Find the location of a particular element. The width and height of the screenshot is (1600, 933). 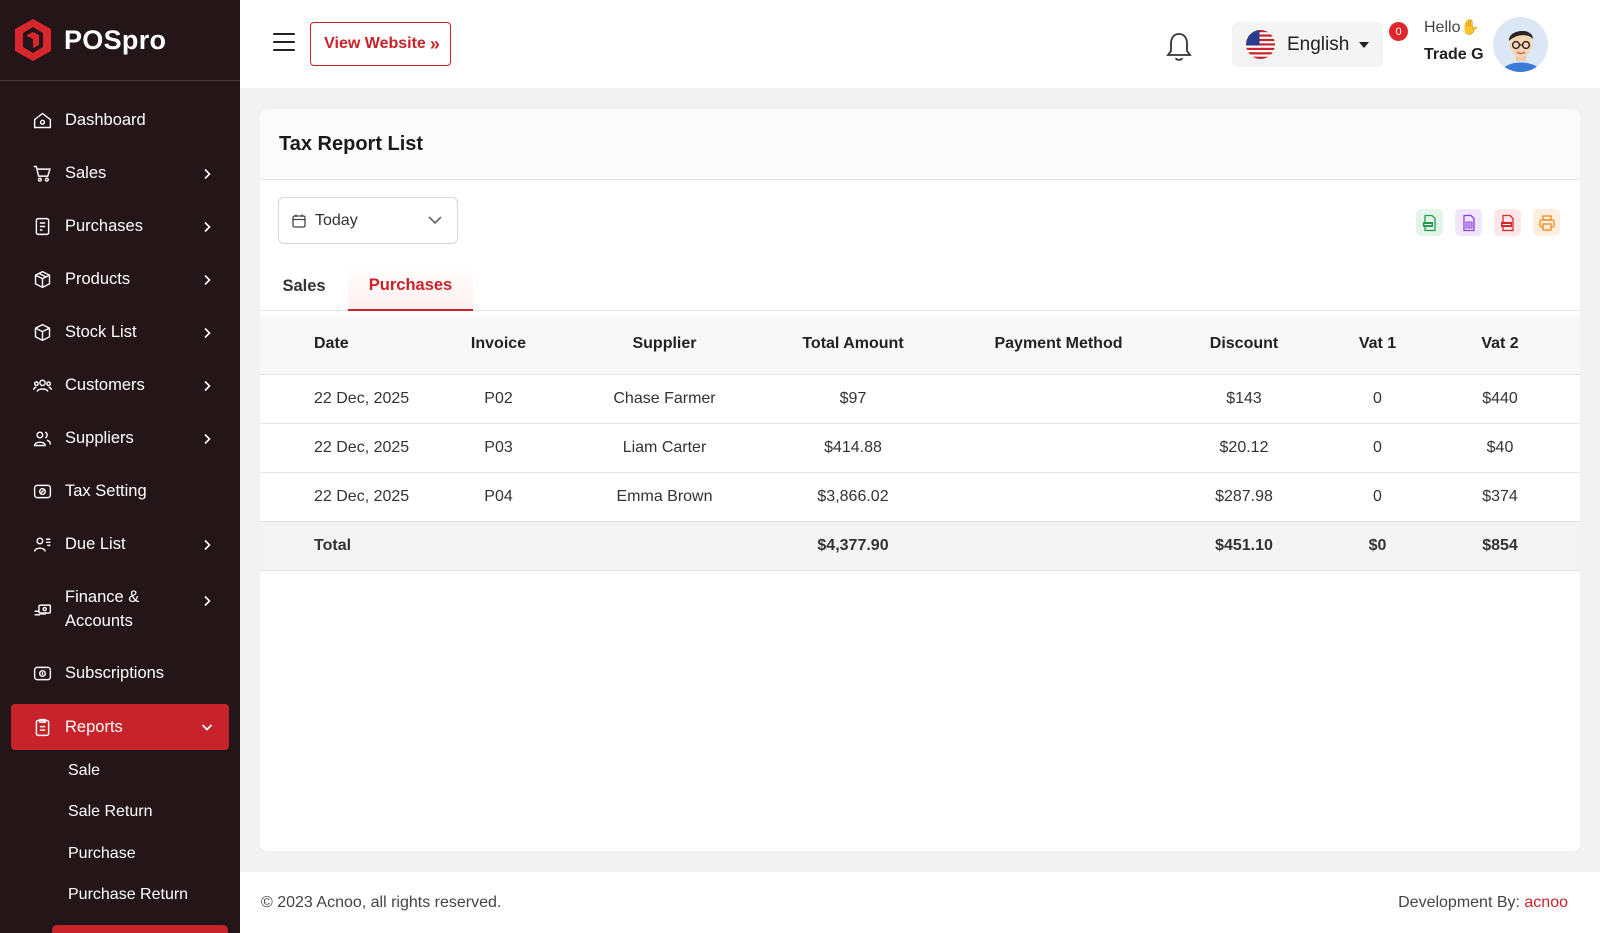

cube-icon is located at coordinates (42, 333).